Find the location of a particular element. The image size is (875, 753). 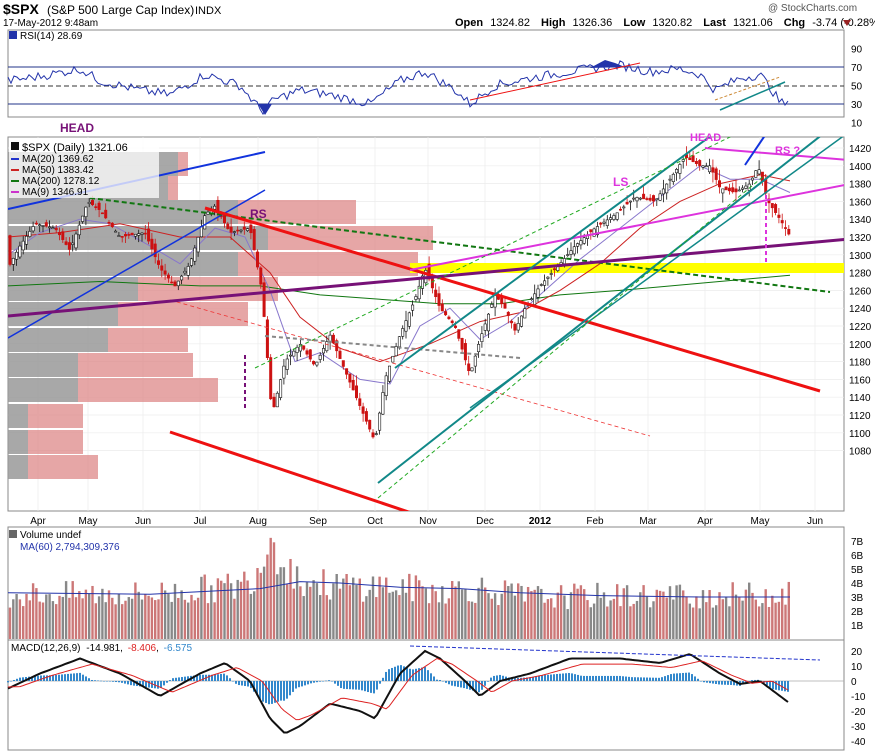

green-dashed-neckline is located at coordinates (460, 245).